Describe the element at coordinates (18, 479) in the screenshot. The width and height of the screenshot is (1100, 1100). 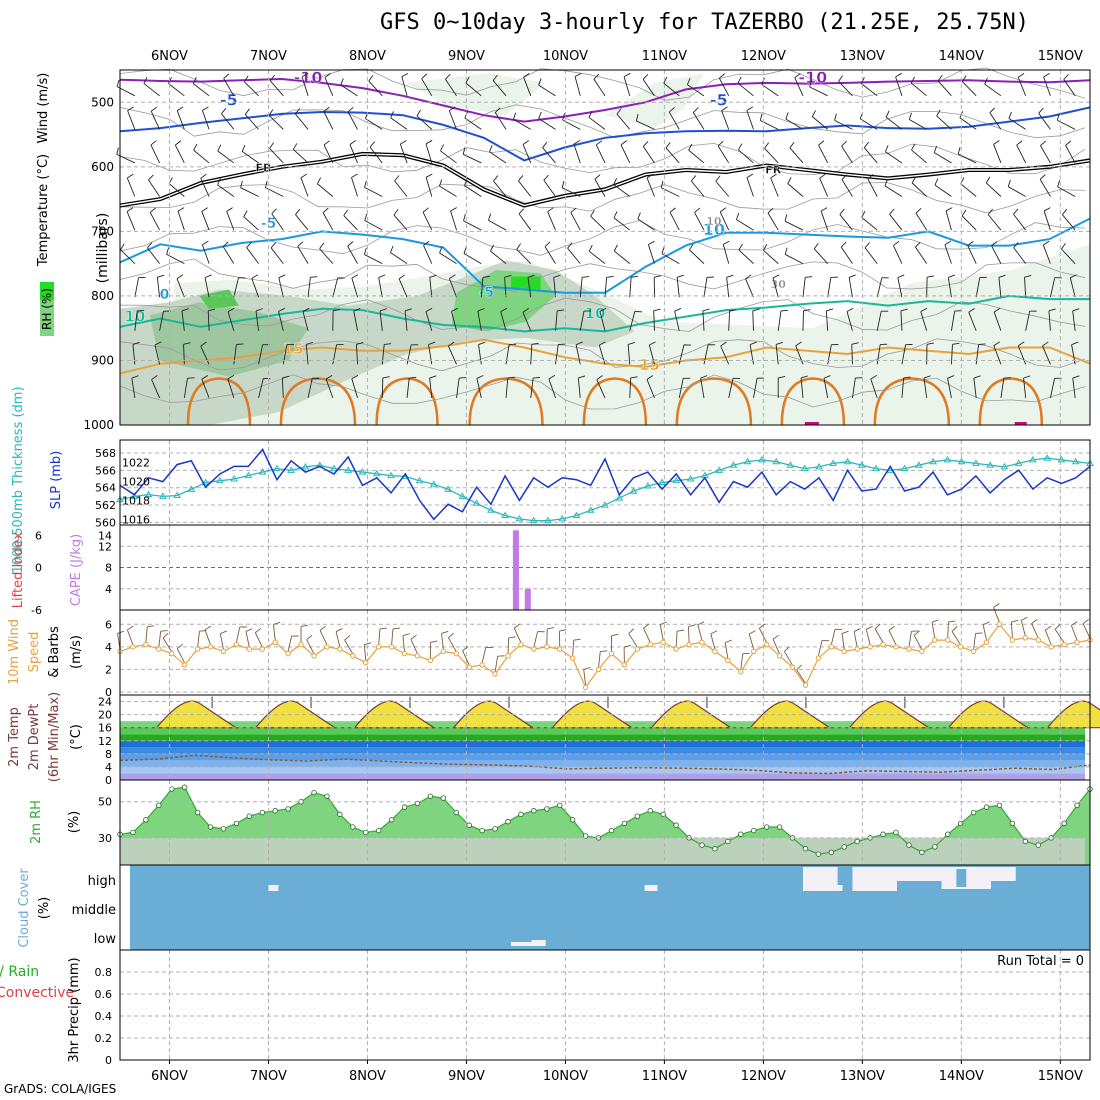
I see `thickness-label: 1000-500mb Thickness (dm)` at that location.